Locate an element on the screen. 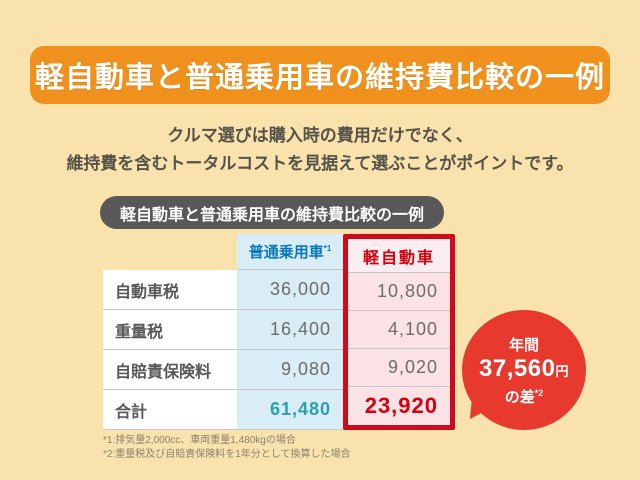  regular-car-header-label: 普通乗用車 is located at coordinates (286, 252).